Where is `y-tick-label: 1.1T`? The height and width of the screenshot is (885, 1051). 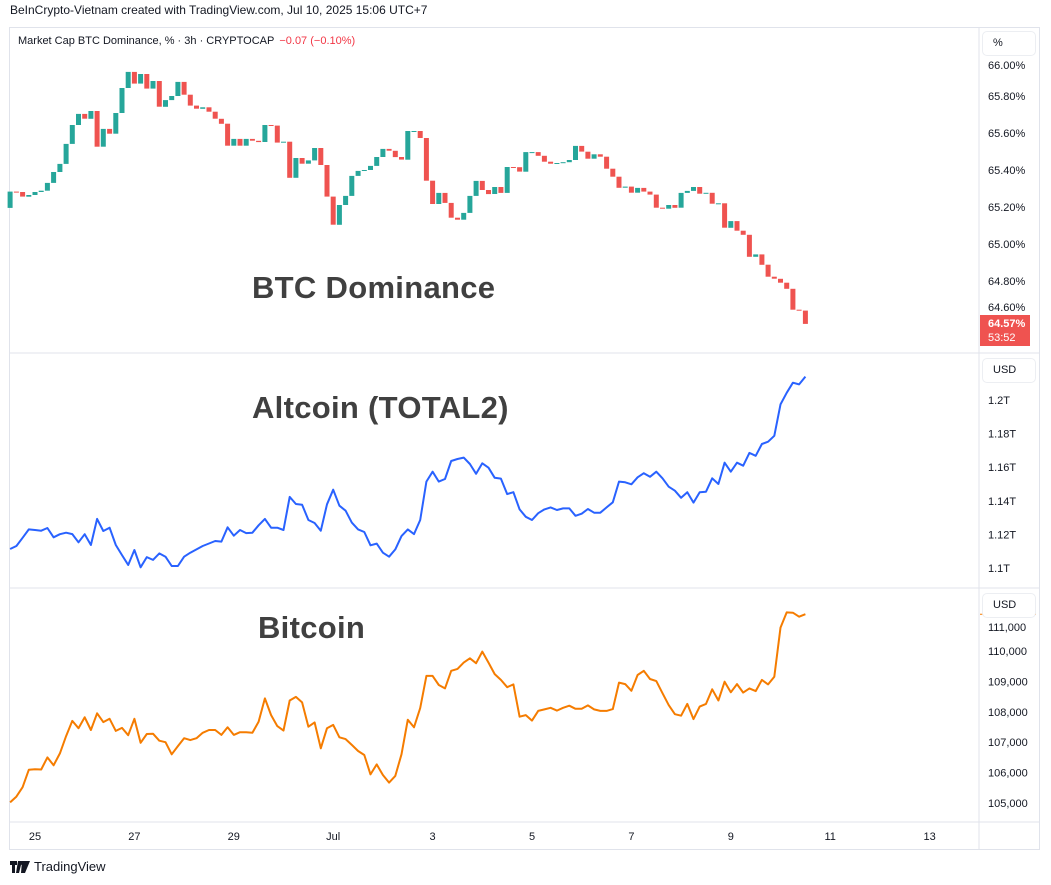
y-tick-label: 1.1T is located at coordinates (999, 569).